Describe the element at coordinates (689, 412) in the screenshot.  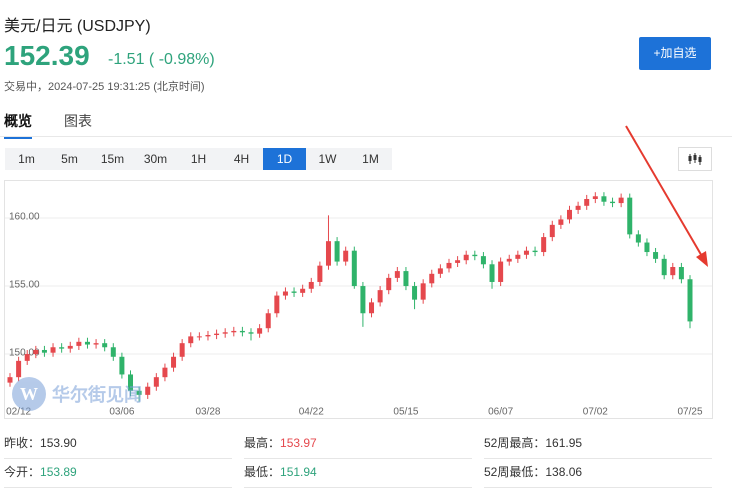
I see `x-tick-label: 07/25` at that location.